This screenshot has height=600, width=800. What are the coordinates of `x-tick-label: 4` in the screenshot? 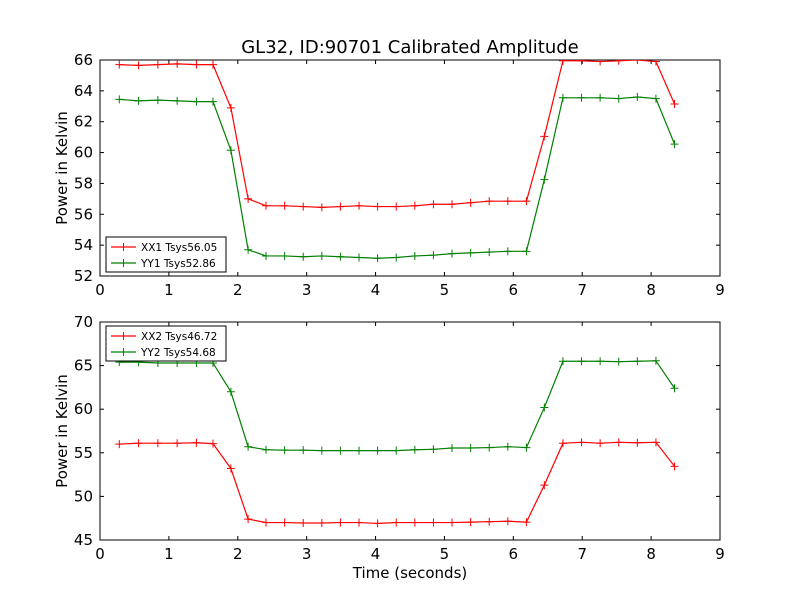 It's located at (376, 290).